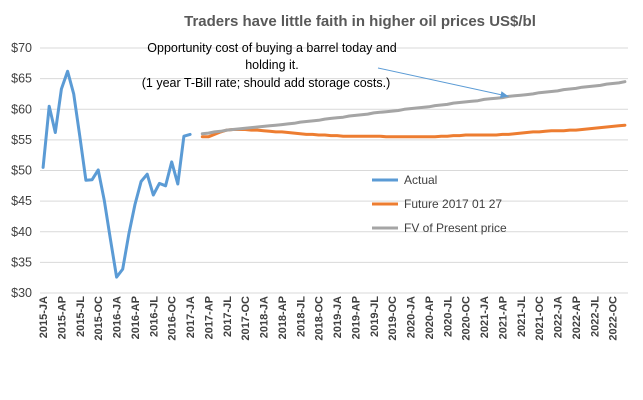 This screenshot has height=400, width=643. Describe the element at coordinates (614, 318) in the screenshot. I see `x-tick-label: 2022-OC` at that location.